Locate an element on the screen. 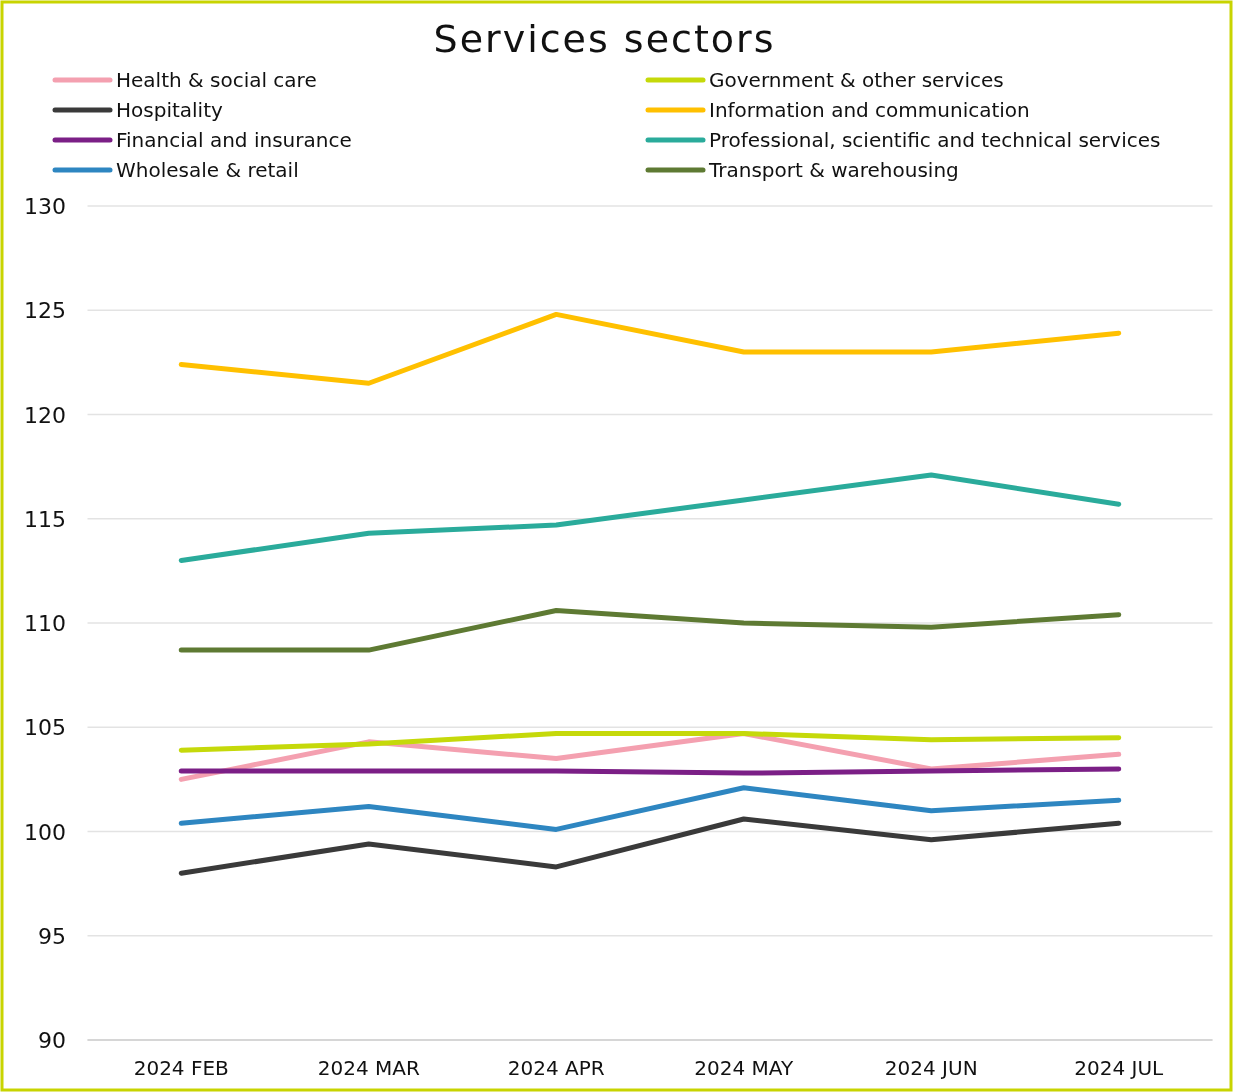 Image resolution: width=1233 pixels, height=1092 pixels. legend-label: Financial and insurance is located at coordinates (234, 140).